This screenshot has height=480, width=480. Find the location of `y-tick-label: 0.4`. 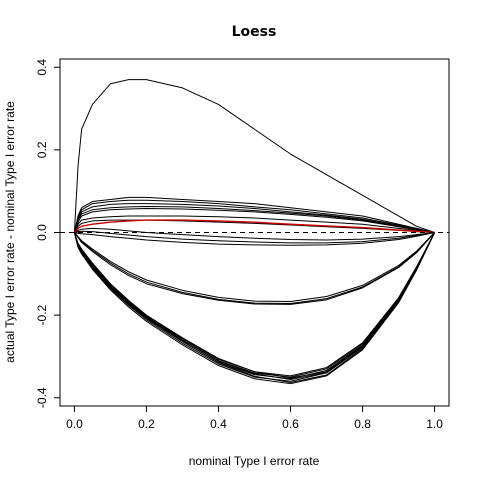

y-tick-label: 0.4 is located at coordinates (42, 67).